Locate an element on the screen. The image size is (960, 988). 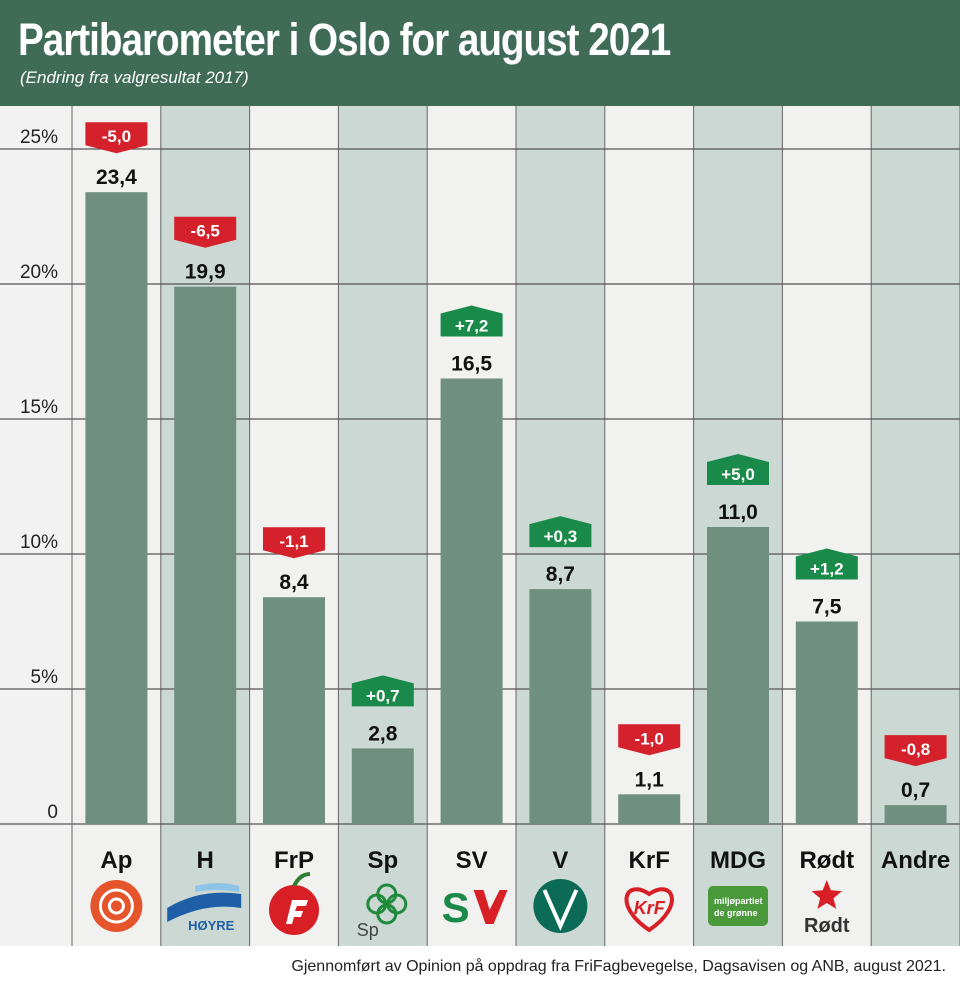
change-label-H: -6,5 is located at coordinates (205, 231).